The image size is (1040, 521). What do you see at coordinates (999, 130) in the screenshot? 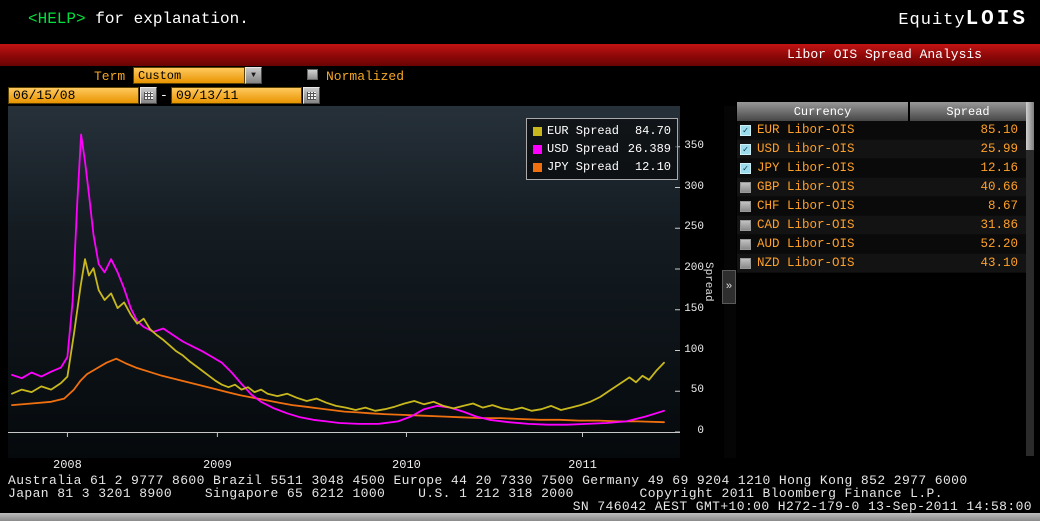
I see `currency-spread-value: 85.10` at bounding box center [999, 130].